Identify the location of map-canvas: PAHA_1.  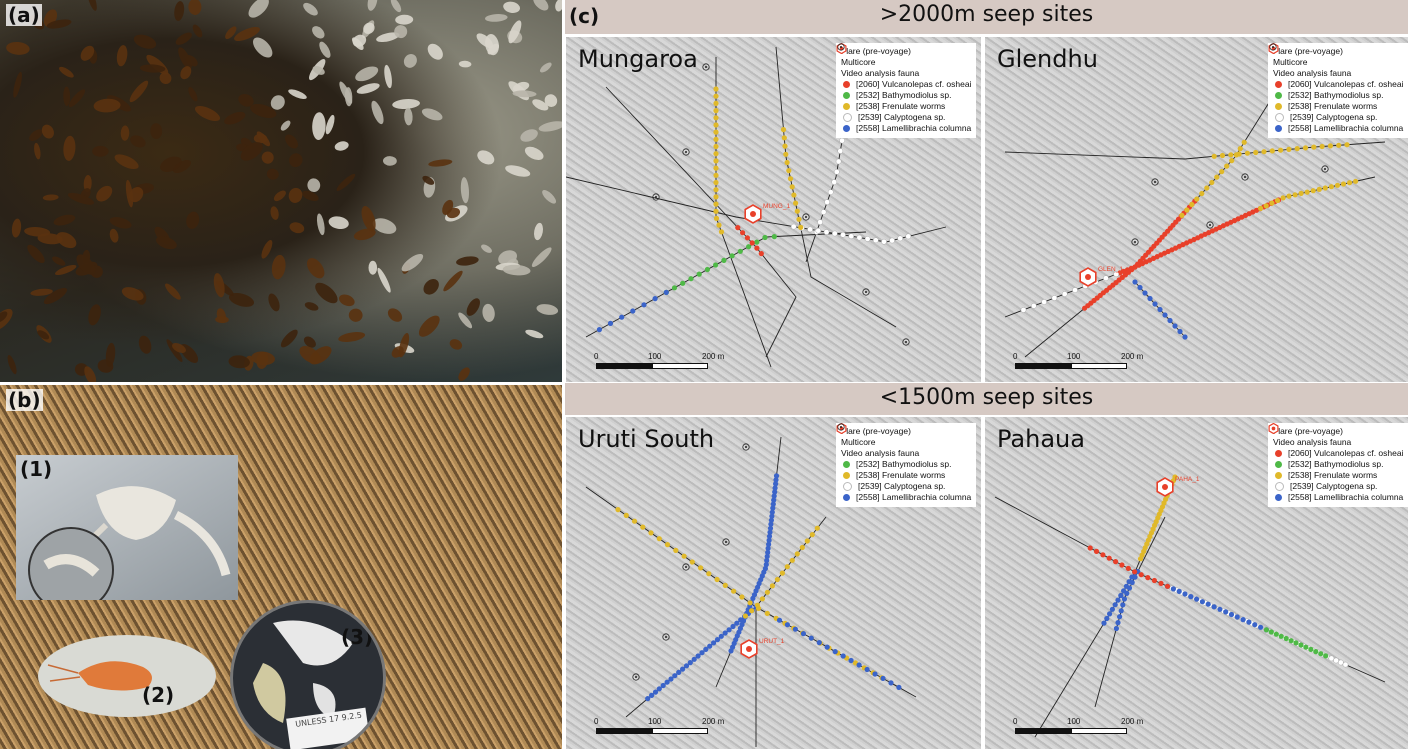
(1190, 606).